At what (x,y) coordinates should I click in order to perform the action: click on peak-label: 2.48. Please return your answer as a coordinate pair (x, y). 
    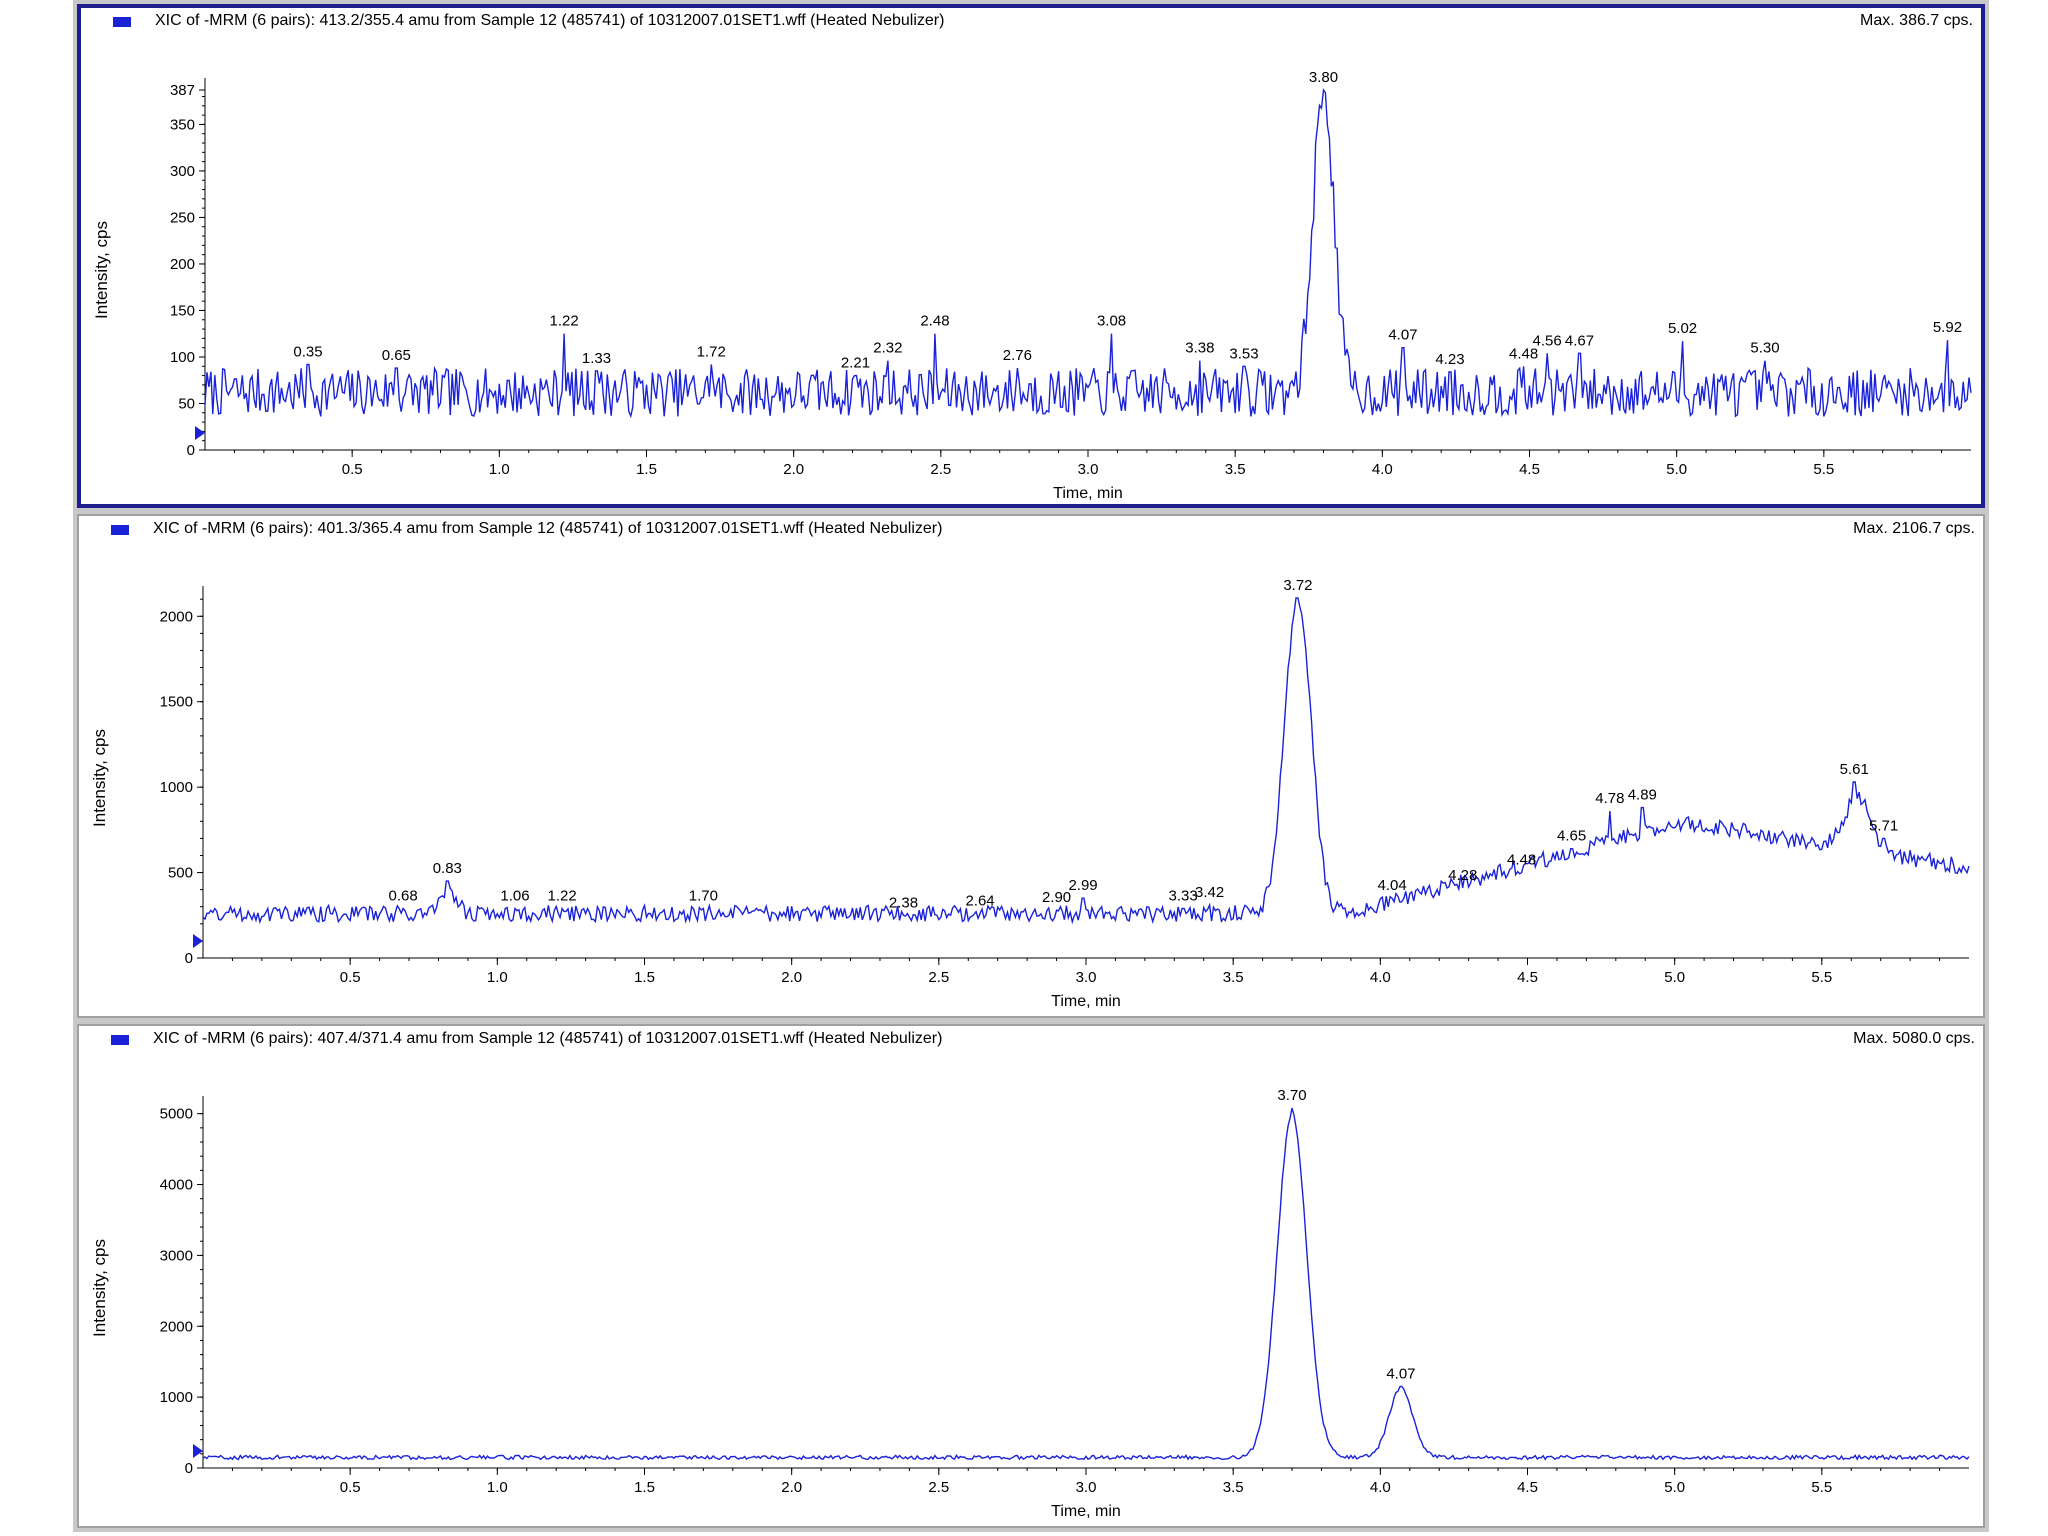
    Looking at the image, I should click on (934, 321).